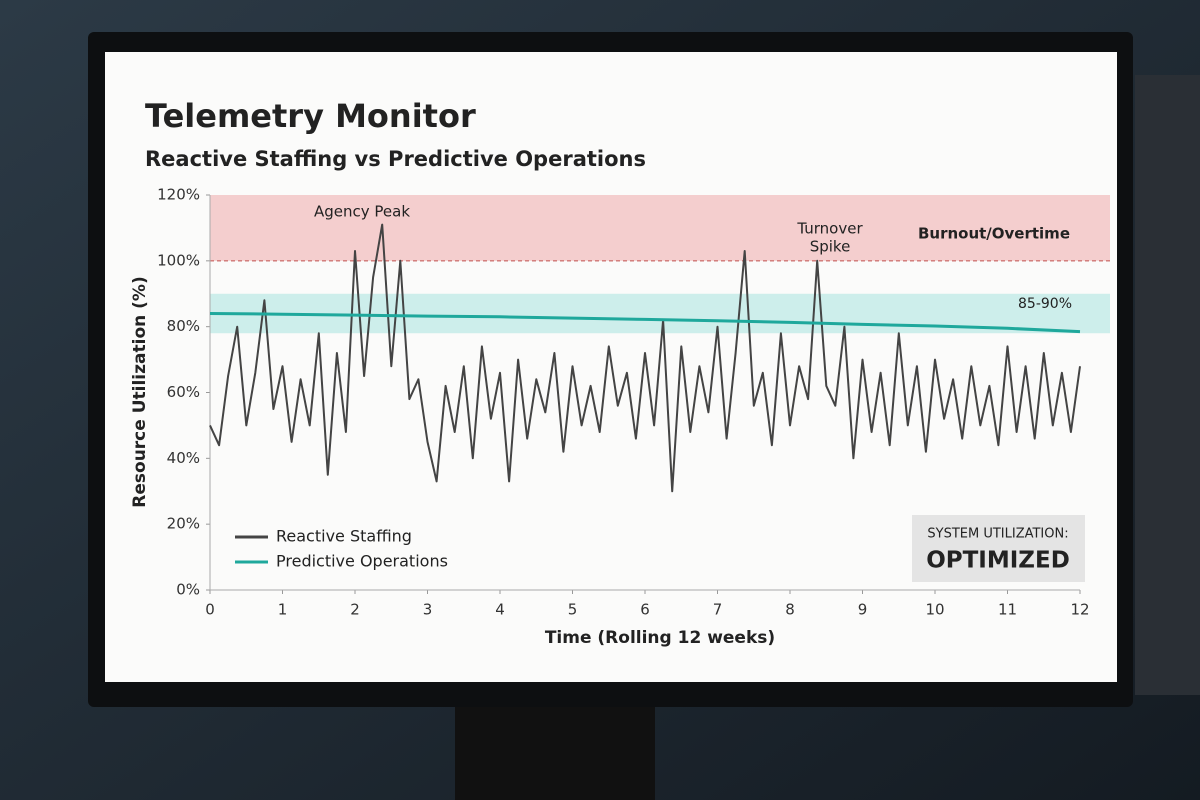 The height and width of the screenshot is (800, 1200). Describe the element at coordinates (428, 610) in the screenshot. I see `x-tick-label: 3` at that location.